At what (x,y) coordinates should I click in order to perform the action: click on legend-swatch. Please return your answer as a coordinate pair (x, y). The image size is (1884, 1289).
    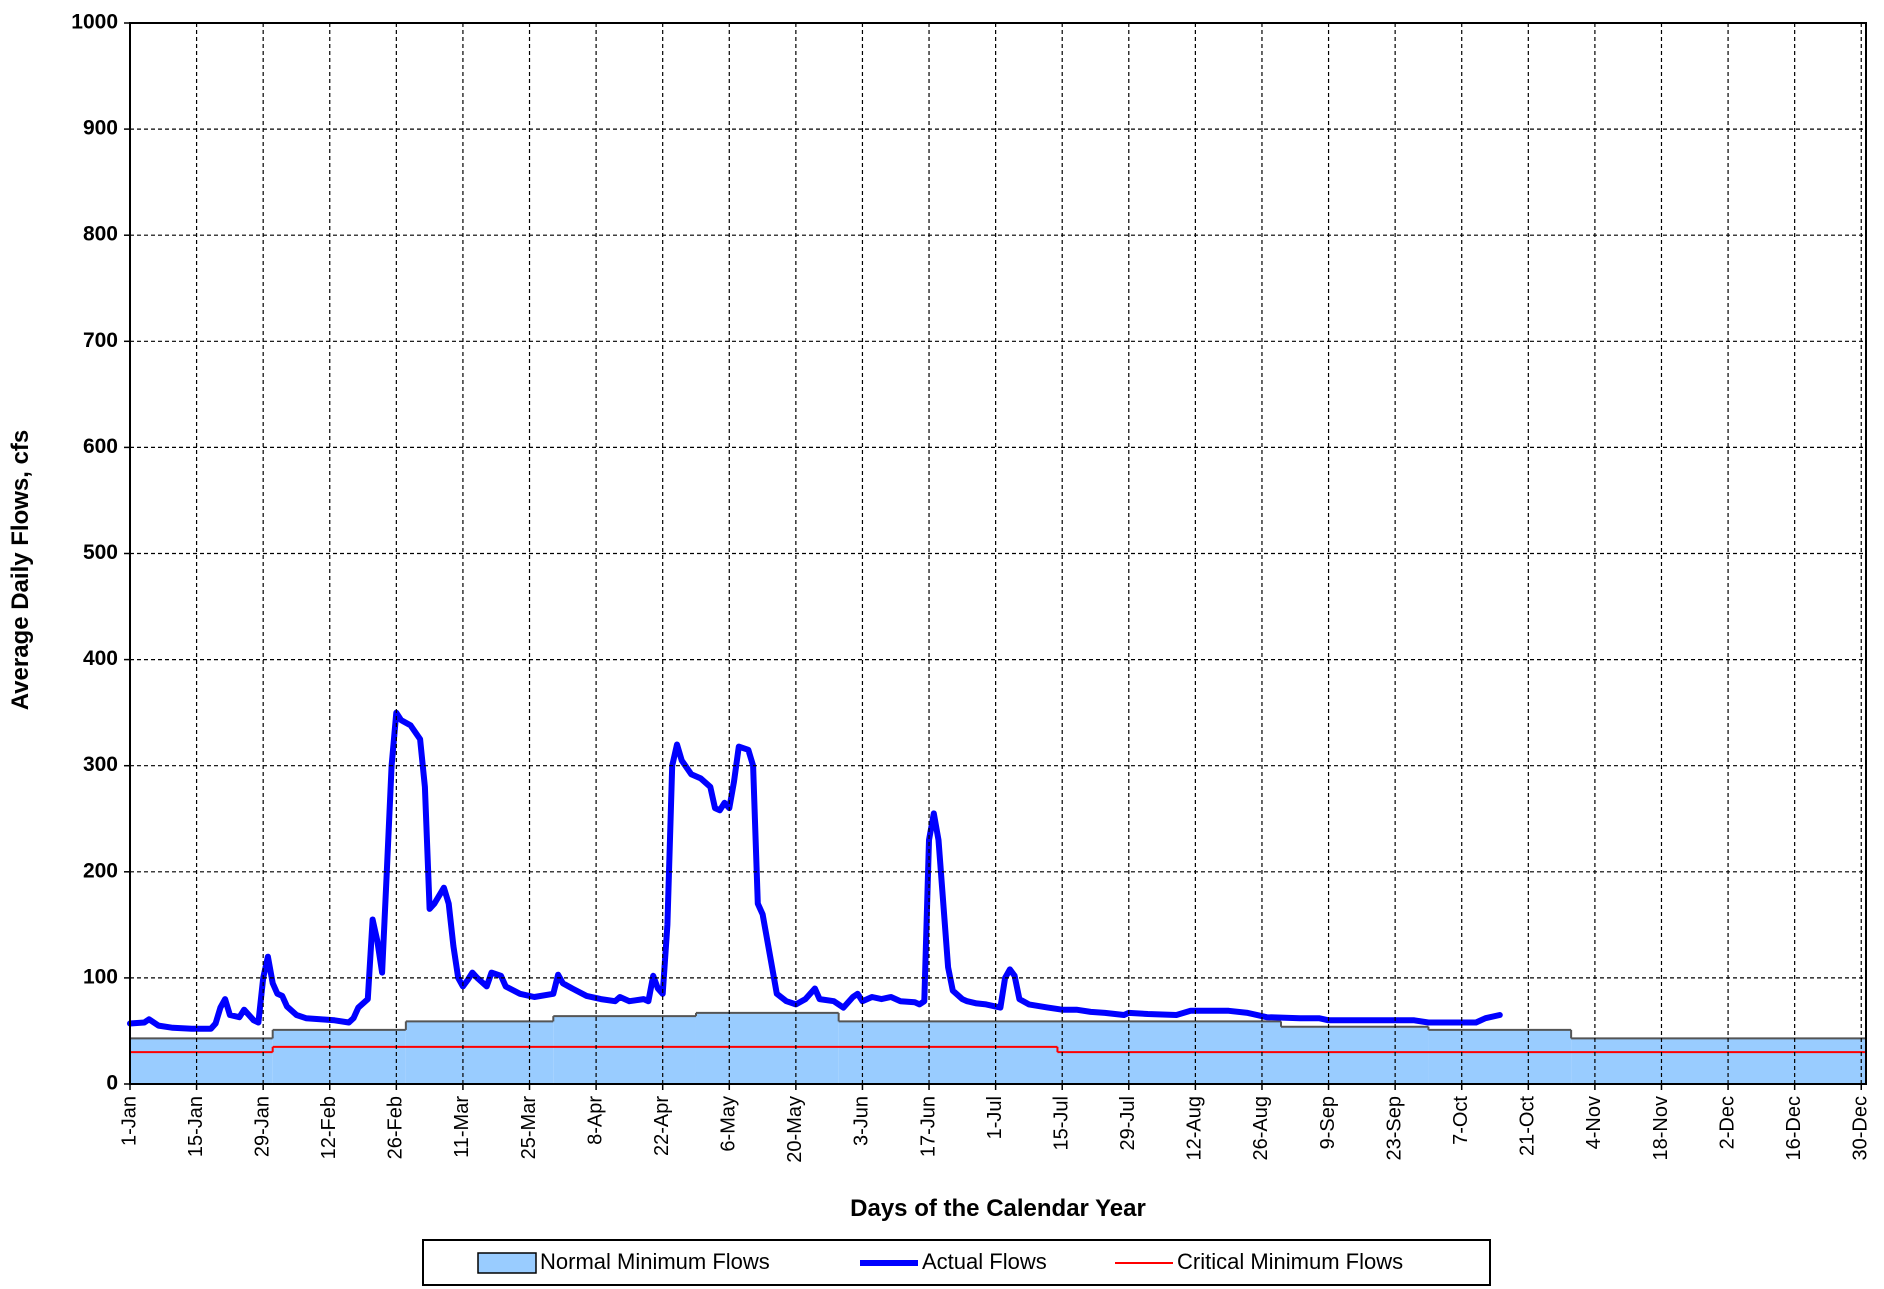
    Looking at the image, I should click on (507, 1263).